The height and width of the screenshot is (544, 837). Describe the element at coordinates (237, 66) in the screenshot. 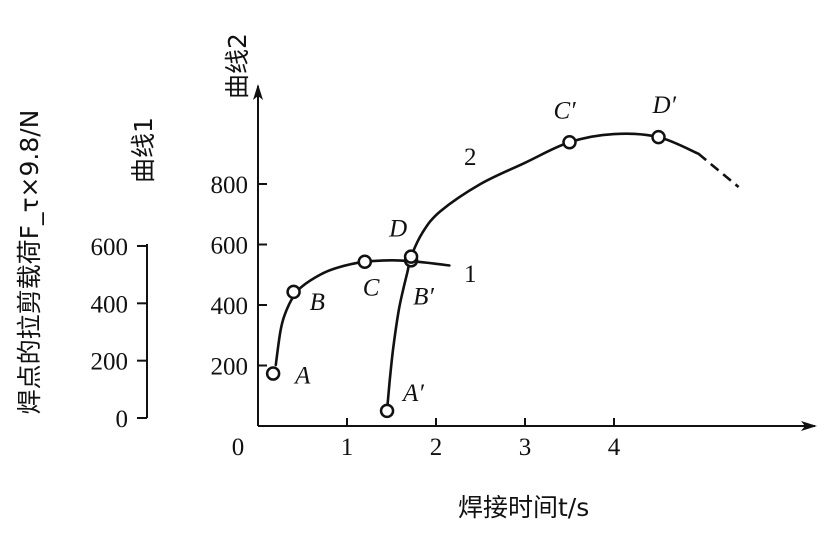

I see `curve2-axis-title: 曲线2` at that location.